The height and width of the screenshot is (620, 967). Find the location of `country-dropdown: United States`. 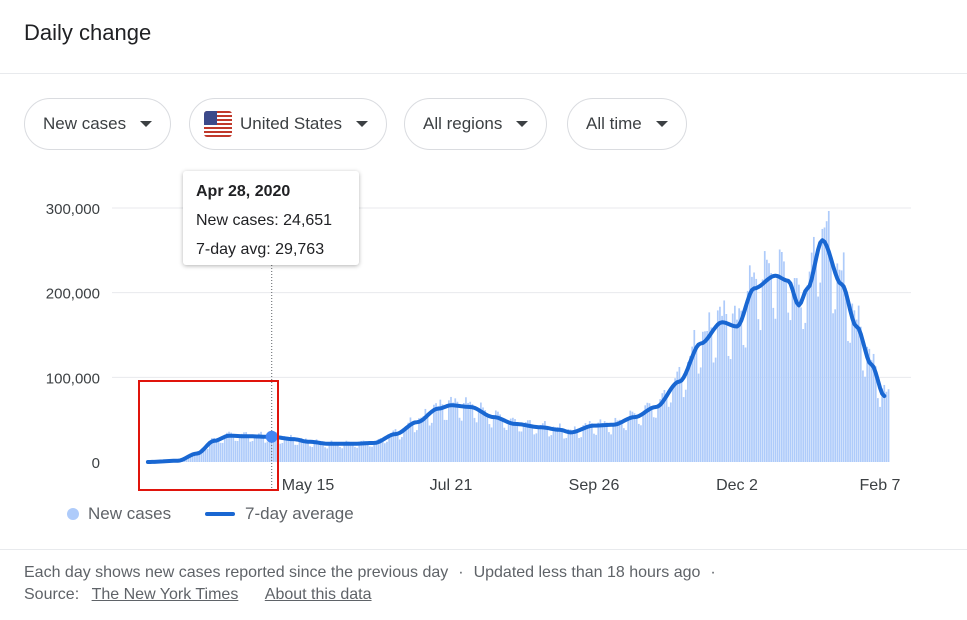

country-dropdown: United States is located at coordinates (288, 124).